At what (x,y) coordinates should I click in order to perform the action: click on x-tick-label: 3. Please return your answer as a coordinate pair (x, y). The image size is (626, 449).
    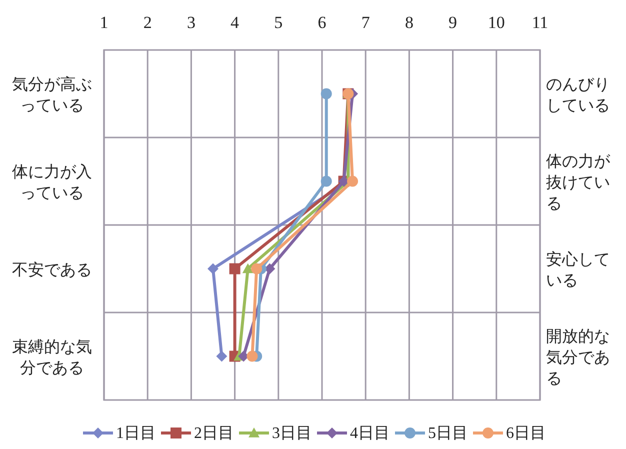
    Looking at the image, I should click on (191, 22).